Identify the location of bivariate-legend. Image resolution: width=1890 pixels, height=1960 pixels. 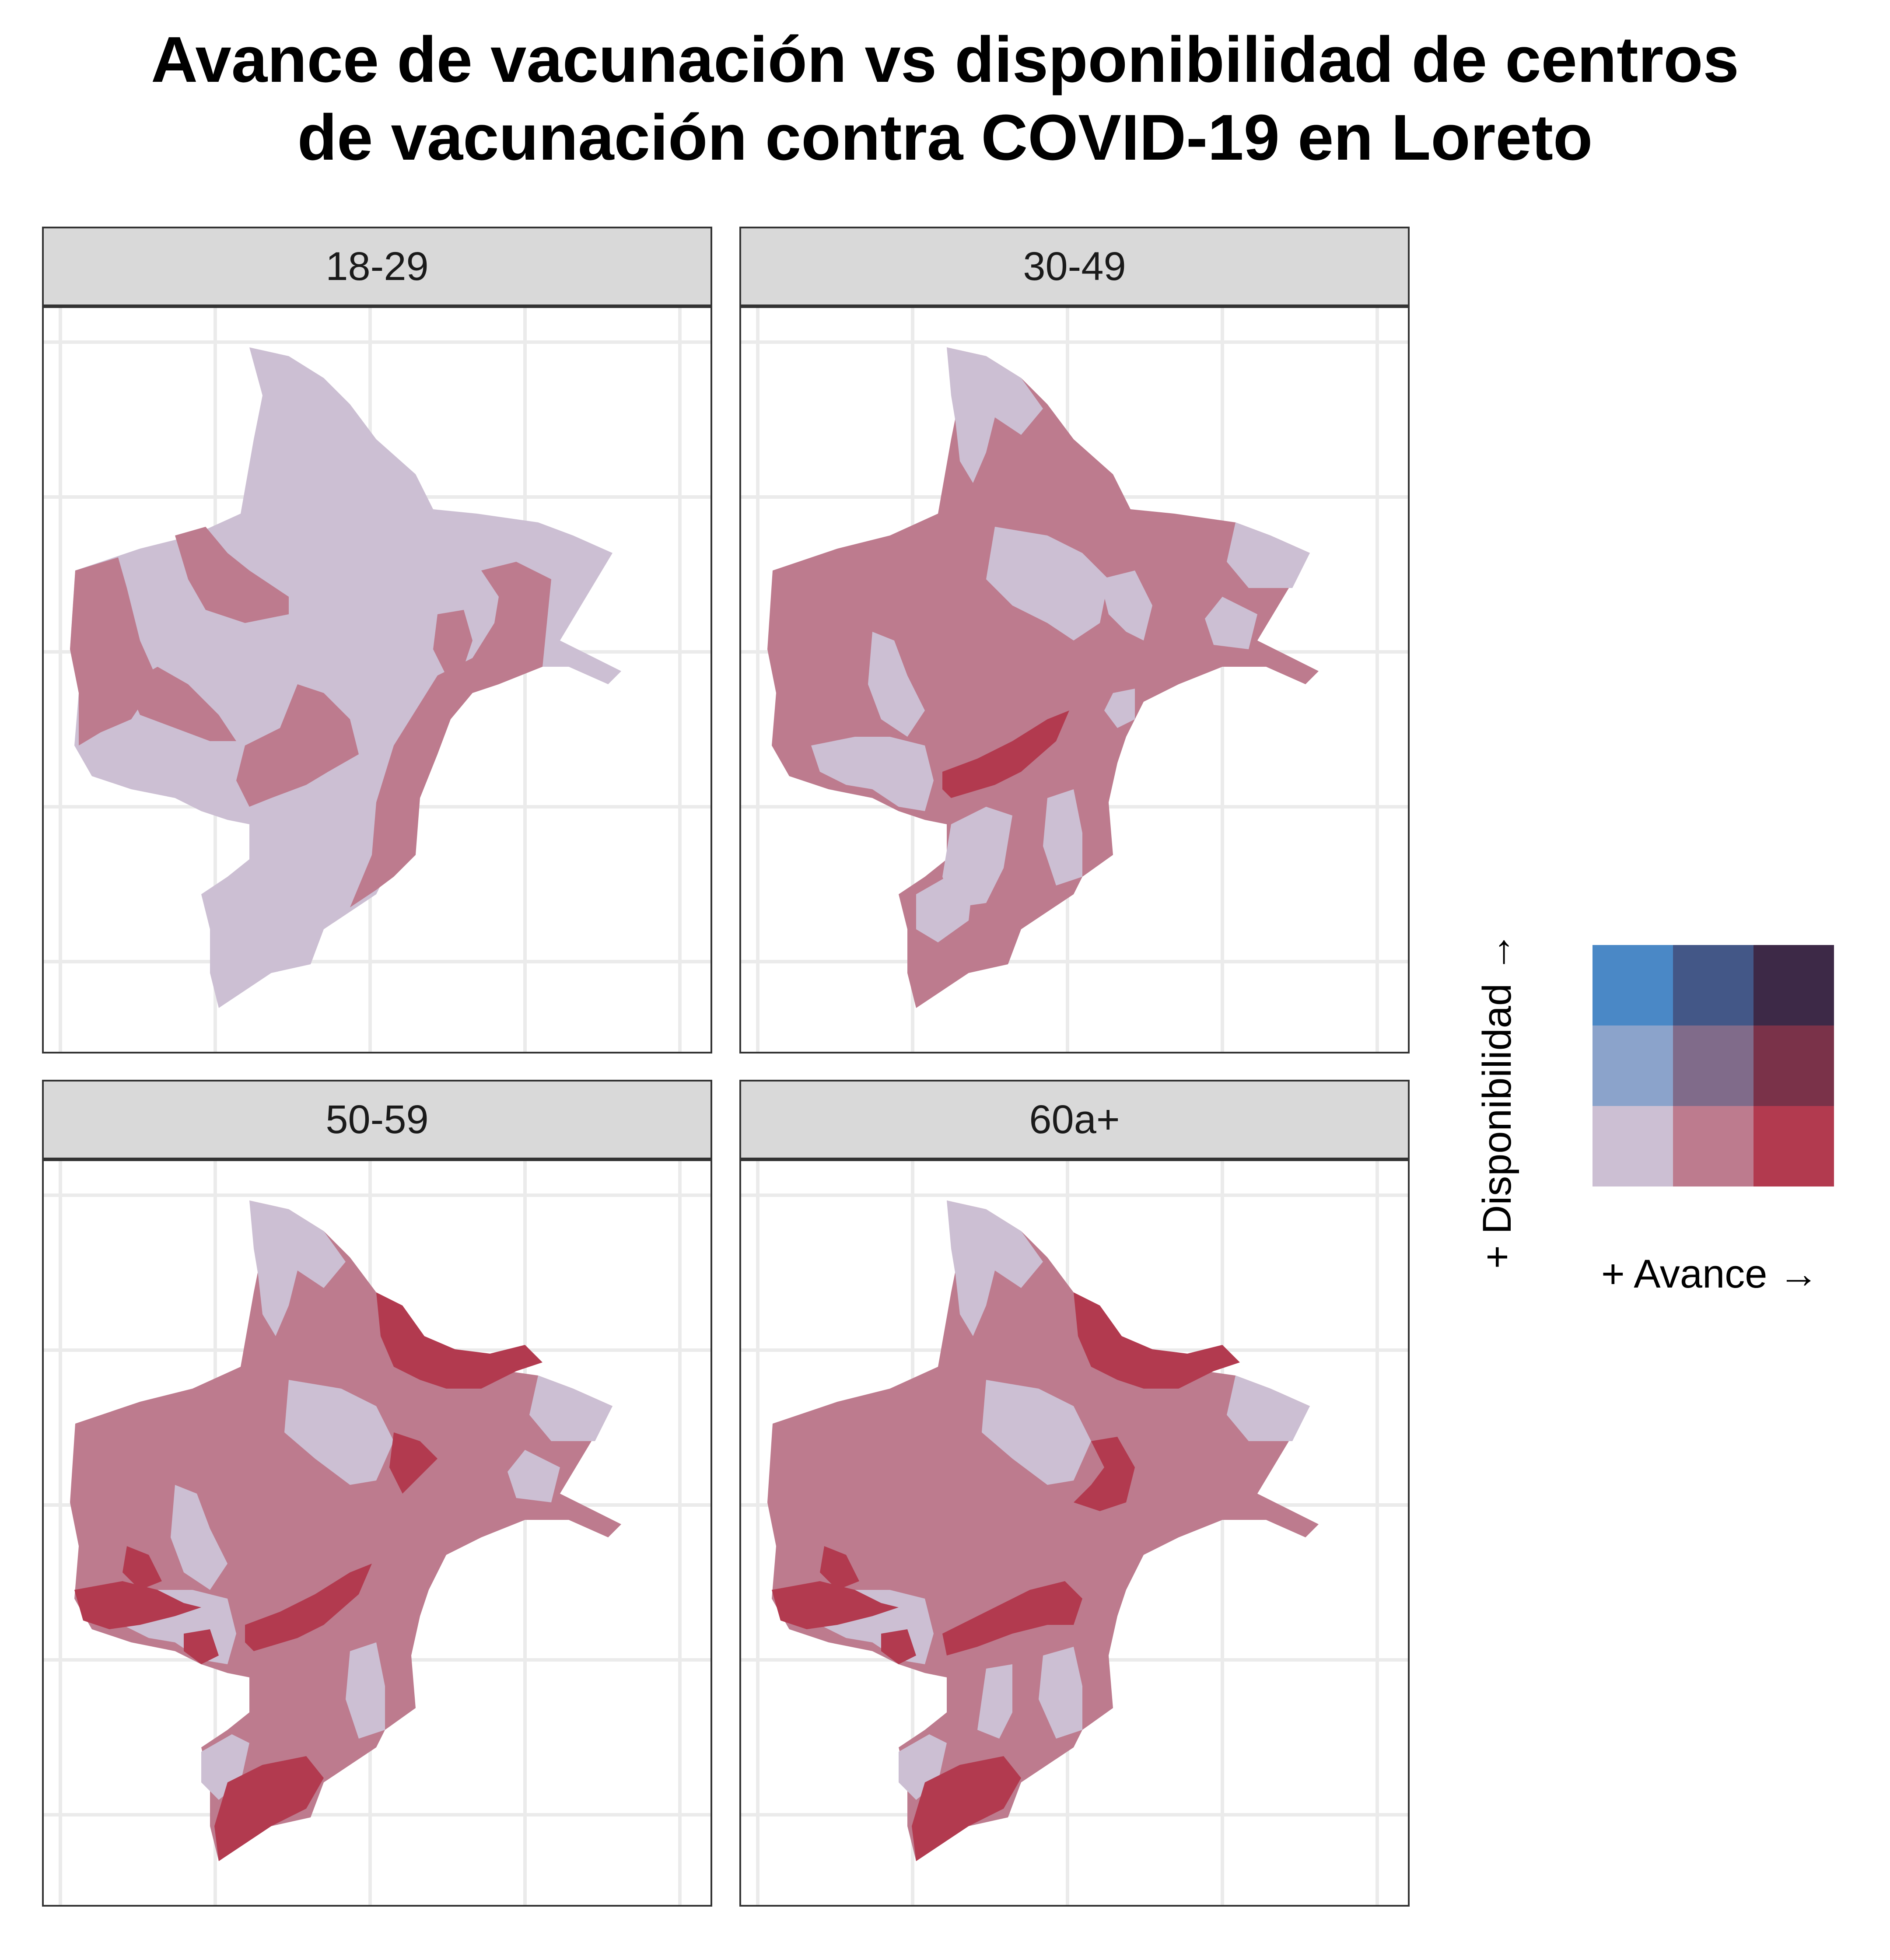
(1715, 1067).